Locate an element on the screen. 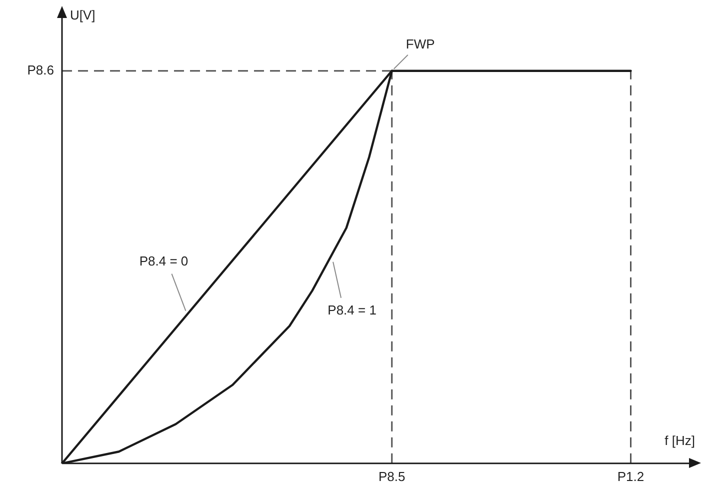 The width and height of the screenshot is (705, 497). annotation: FWP is located at coordinates (420, 44).